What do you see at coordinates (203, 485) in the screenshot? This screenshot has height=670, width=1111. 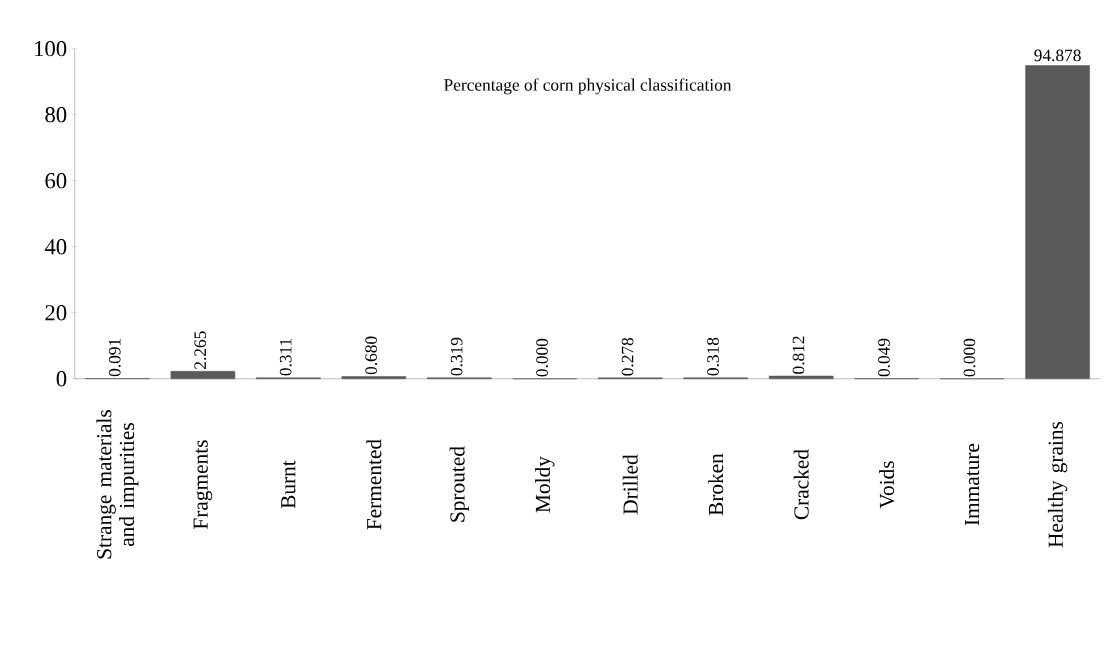 I see `x-tick-label: Fragments` at bounding box center [203, 485].